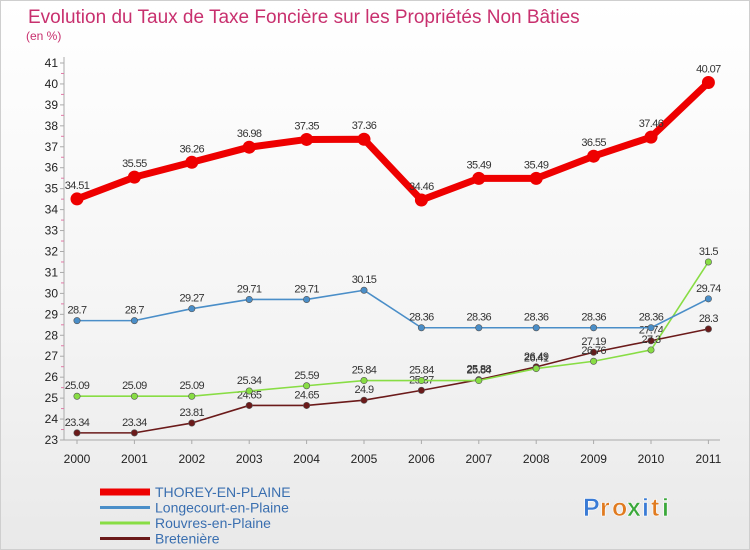 The width and height of the screenshot is (750, 550). What do you see at coordinates (52, 147) in the screenshot?
I see `y-tick-label: 37` at bounding box center [52, 147].